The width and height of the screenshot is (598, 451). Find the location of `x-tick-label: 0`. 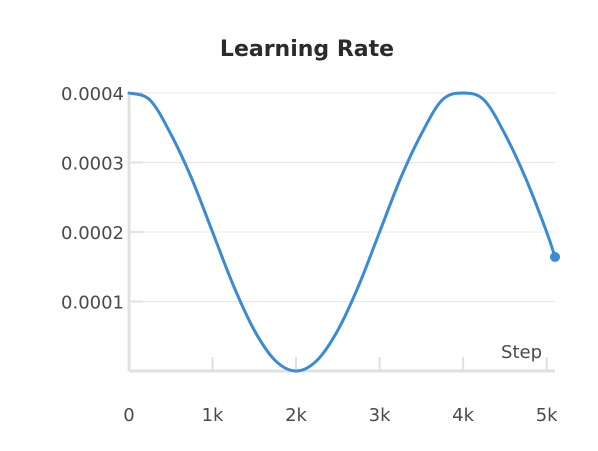

x-tick-label: 0 is located at coordinates (128, 415).